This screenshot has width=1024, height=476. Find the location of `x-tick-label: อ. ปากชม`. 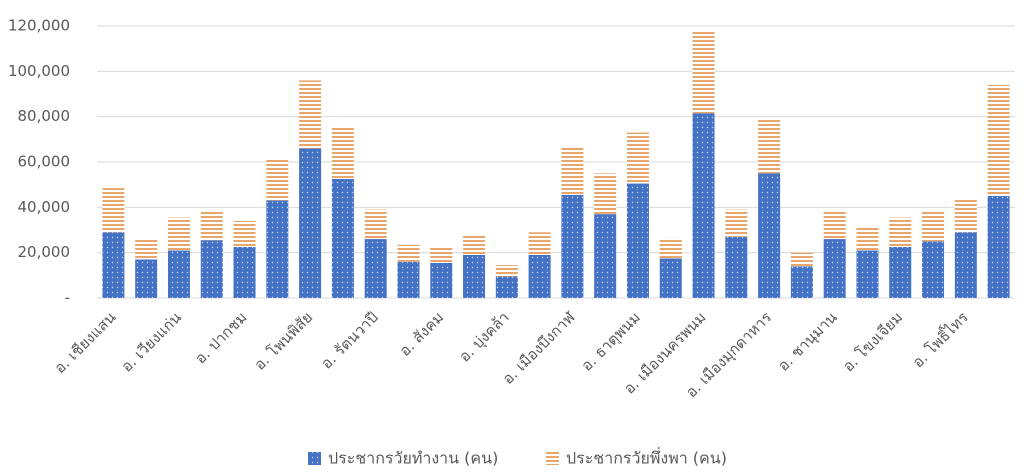

x-tick-label: อ. ปากชม is located at coordinates (220, 337).